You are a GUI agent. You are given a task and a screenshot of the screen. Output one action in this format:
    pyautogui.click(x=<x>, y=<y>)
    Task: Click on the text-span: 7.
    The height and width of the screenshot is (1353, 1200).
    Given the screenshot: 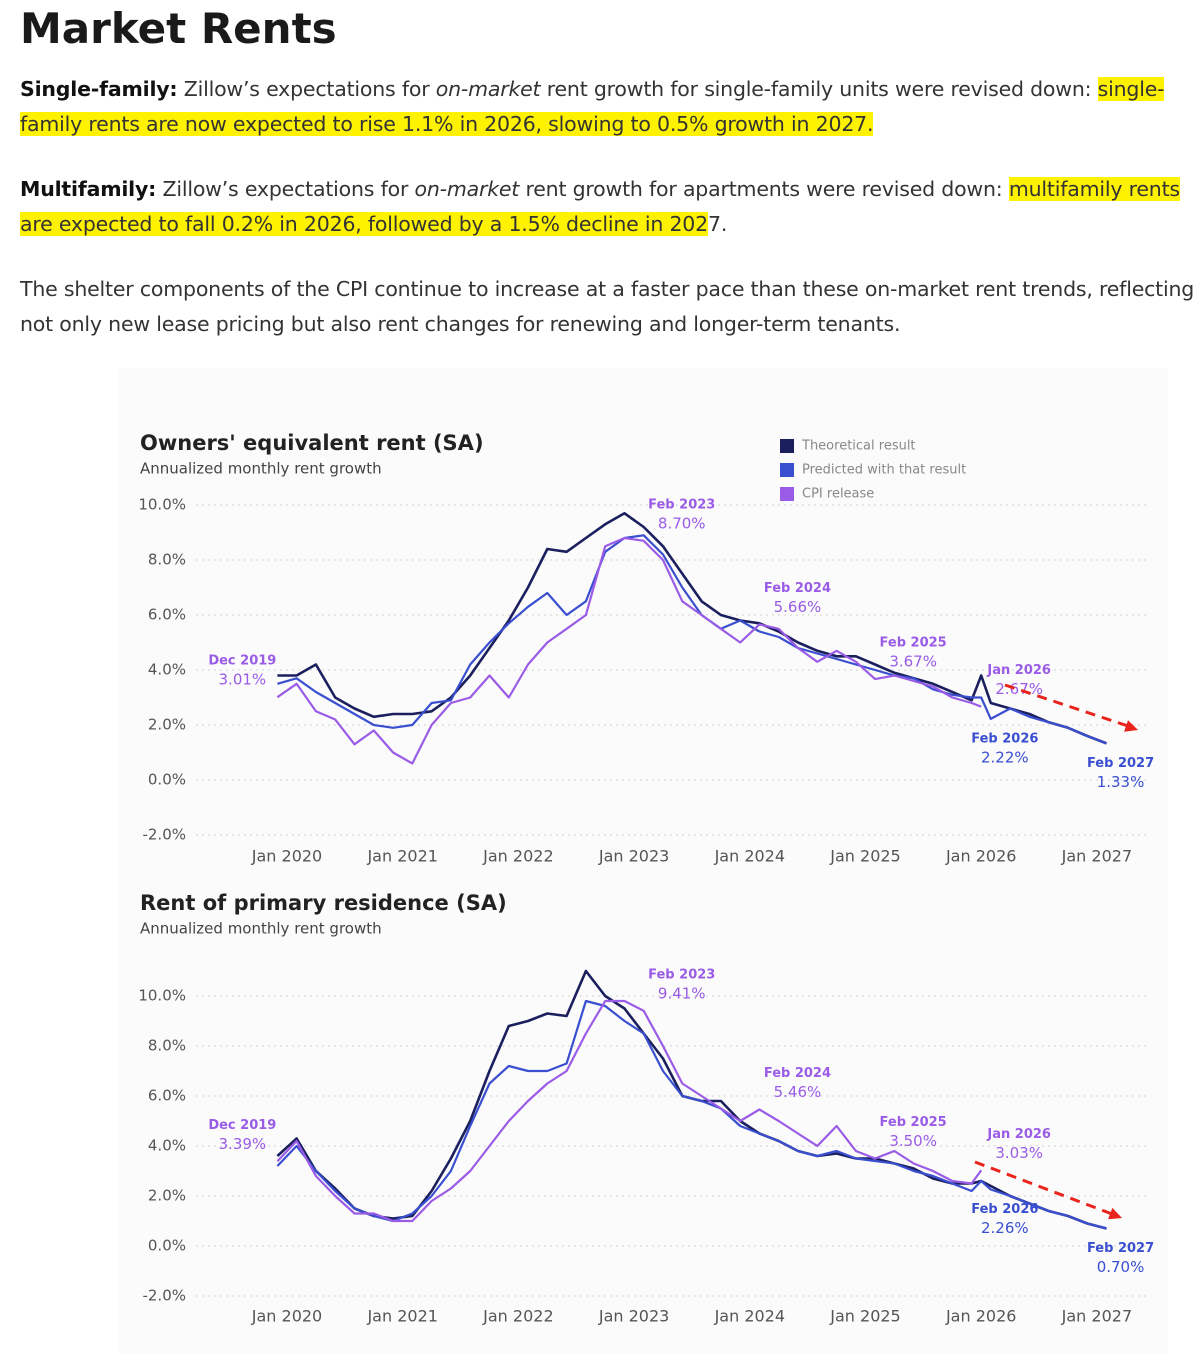 What is the action you would take?
    pyautogui.click(x=718, y=224)
    